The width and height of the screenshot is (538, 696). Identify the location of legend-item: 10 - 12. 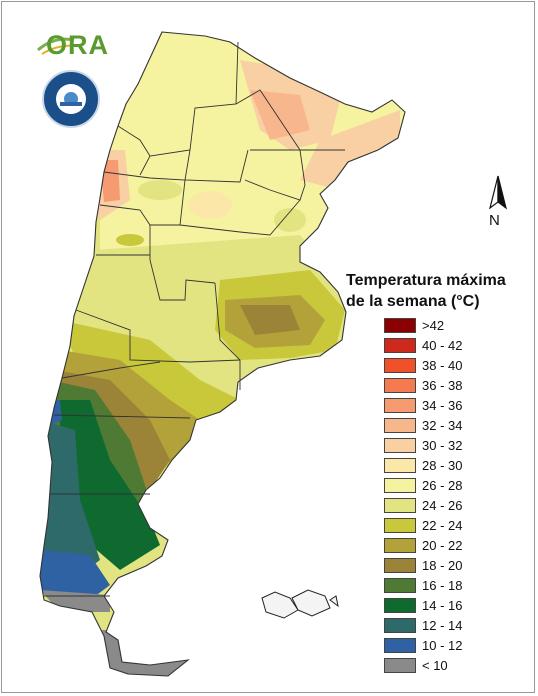
(449, 646).